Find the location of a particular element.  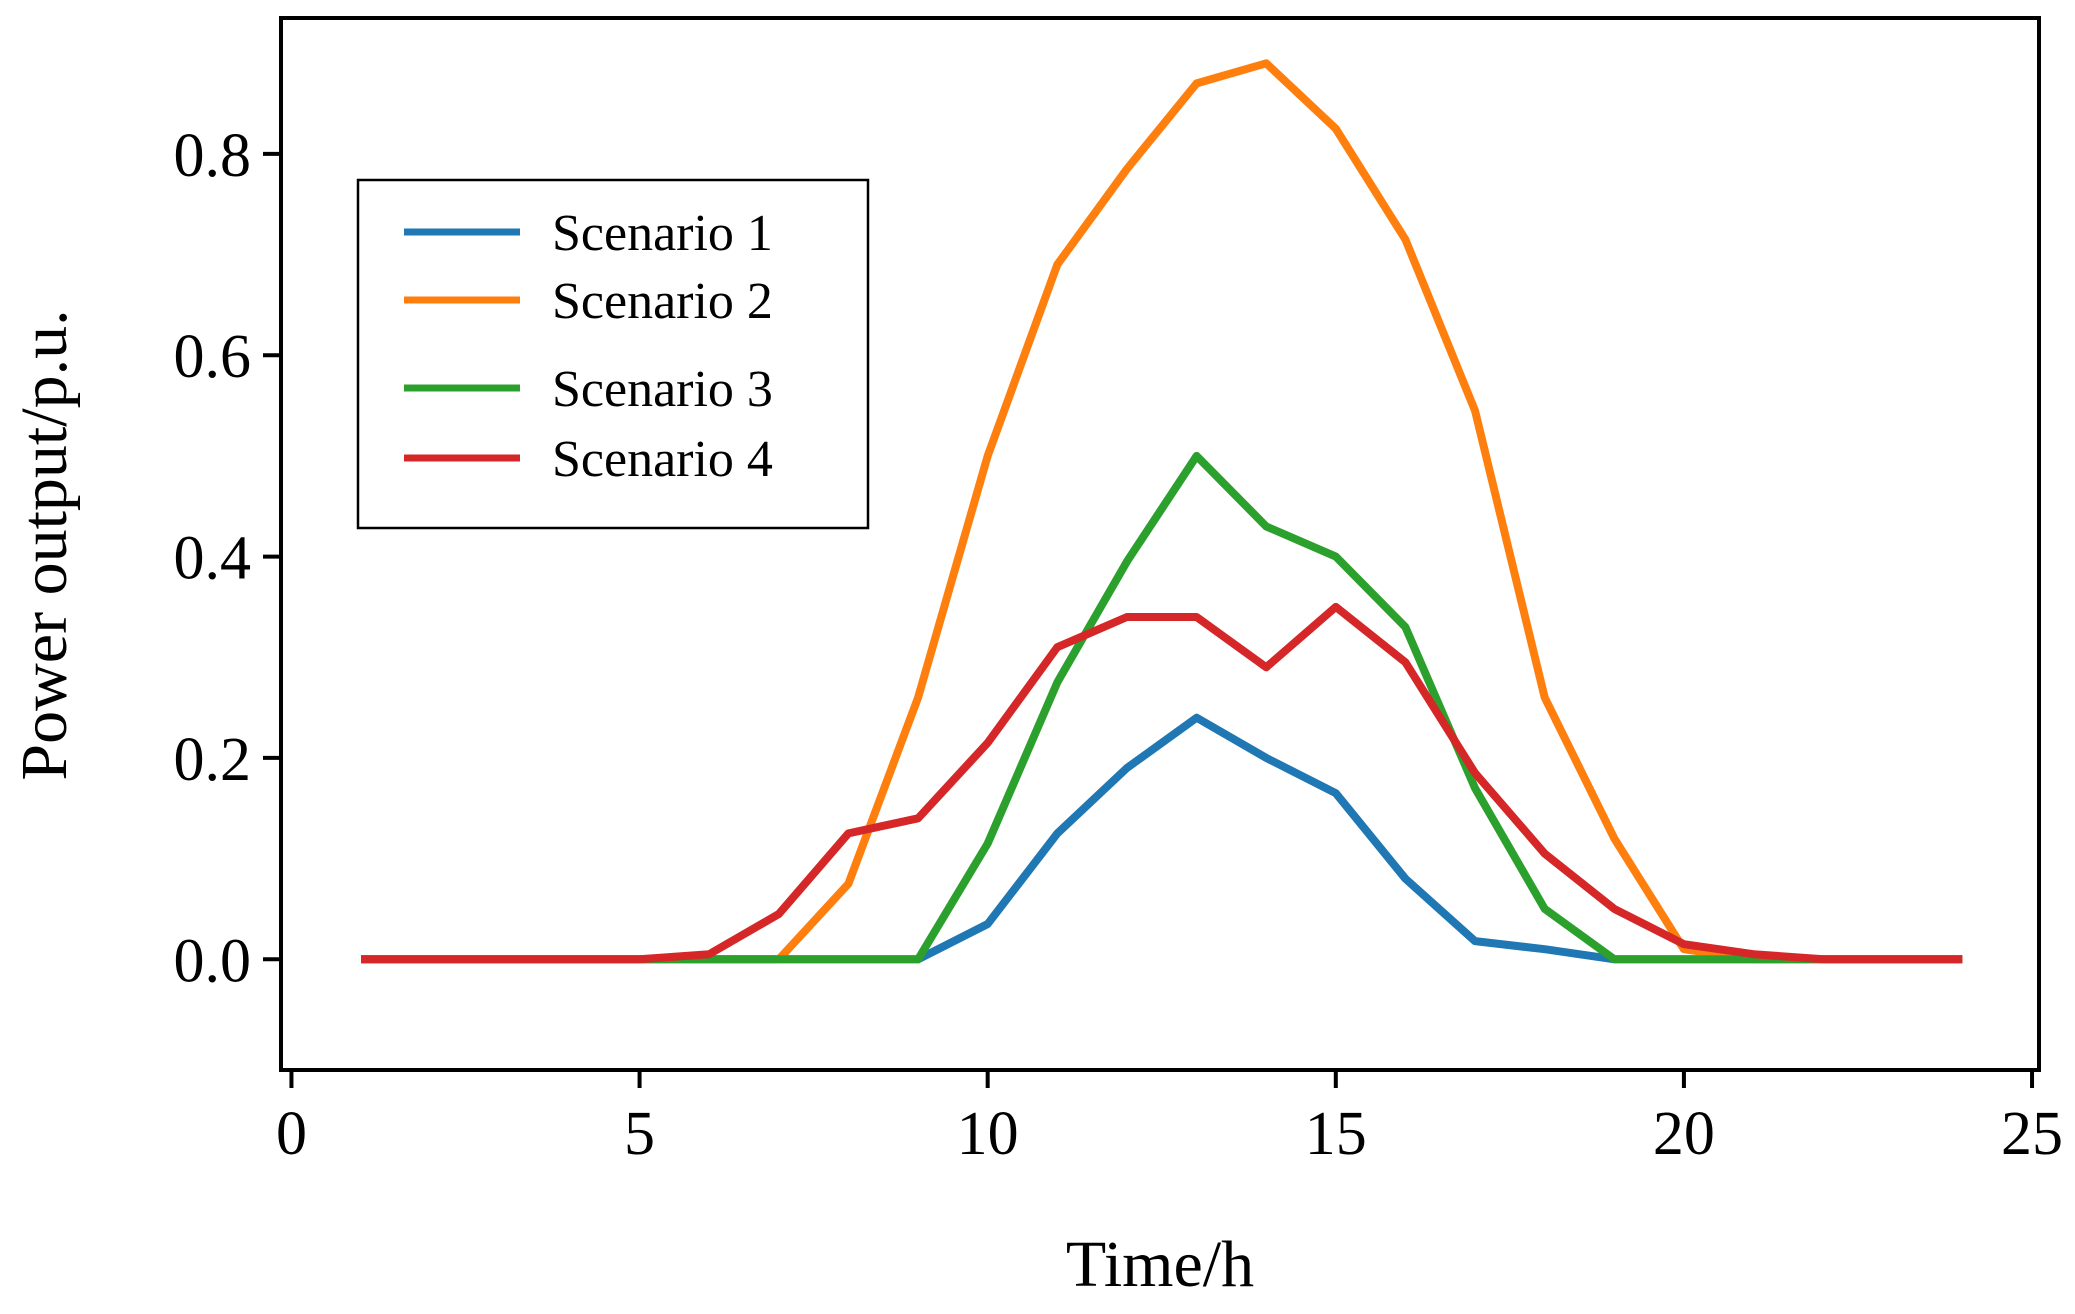

legend-entries: Scenario 1 Scenario 2 Scenario 3 Scenario 4 is located at coordinates (588, 346).